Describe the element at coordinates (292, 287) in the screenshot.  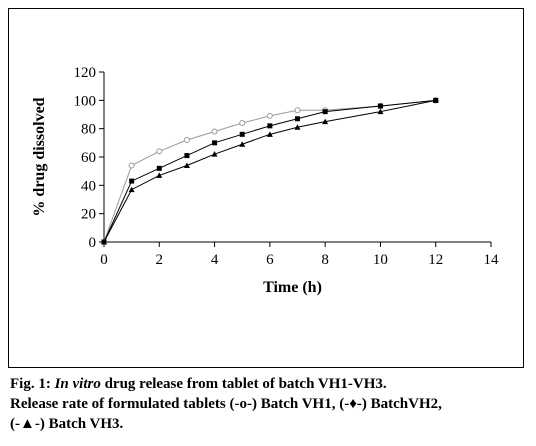
I see `x-axis-title: Time (h)` at that location.